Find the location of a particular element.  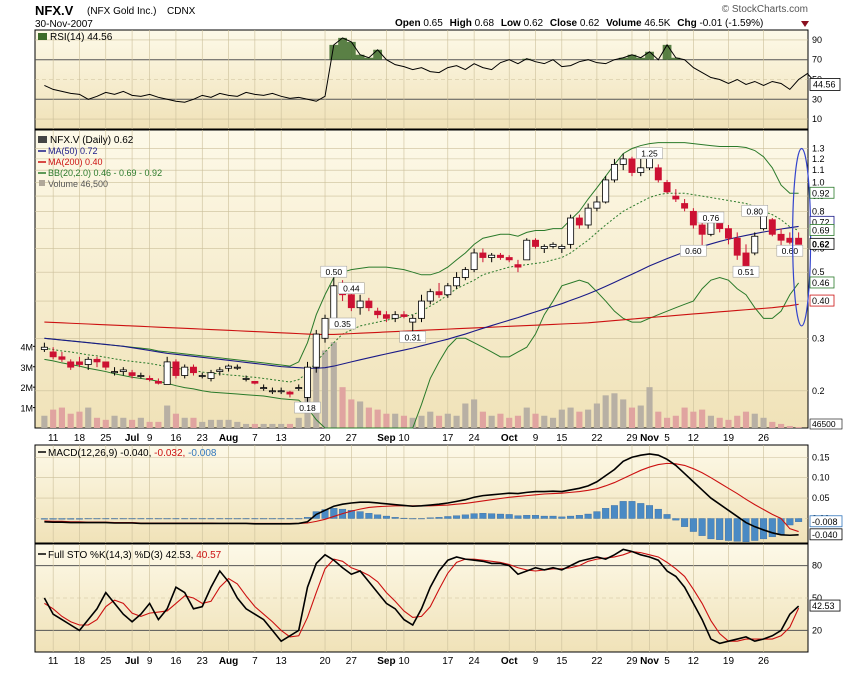

x-axis-label: 20 is located at coordinates (325, 438).